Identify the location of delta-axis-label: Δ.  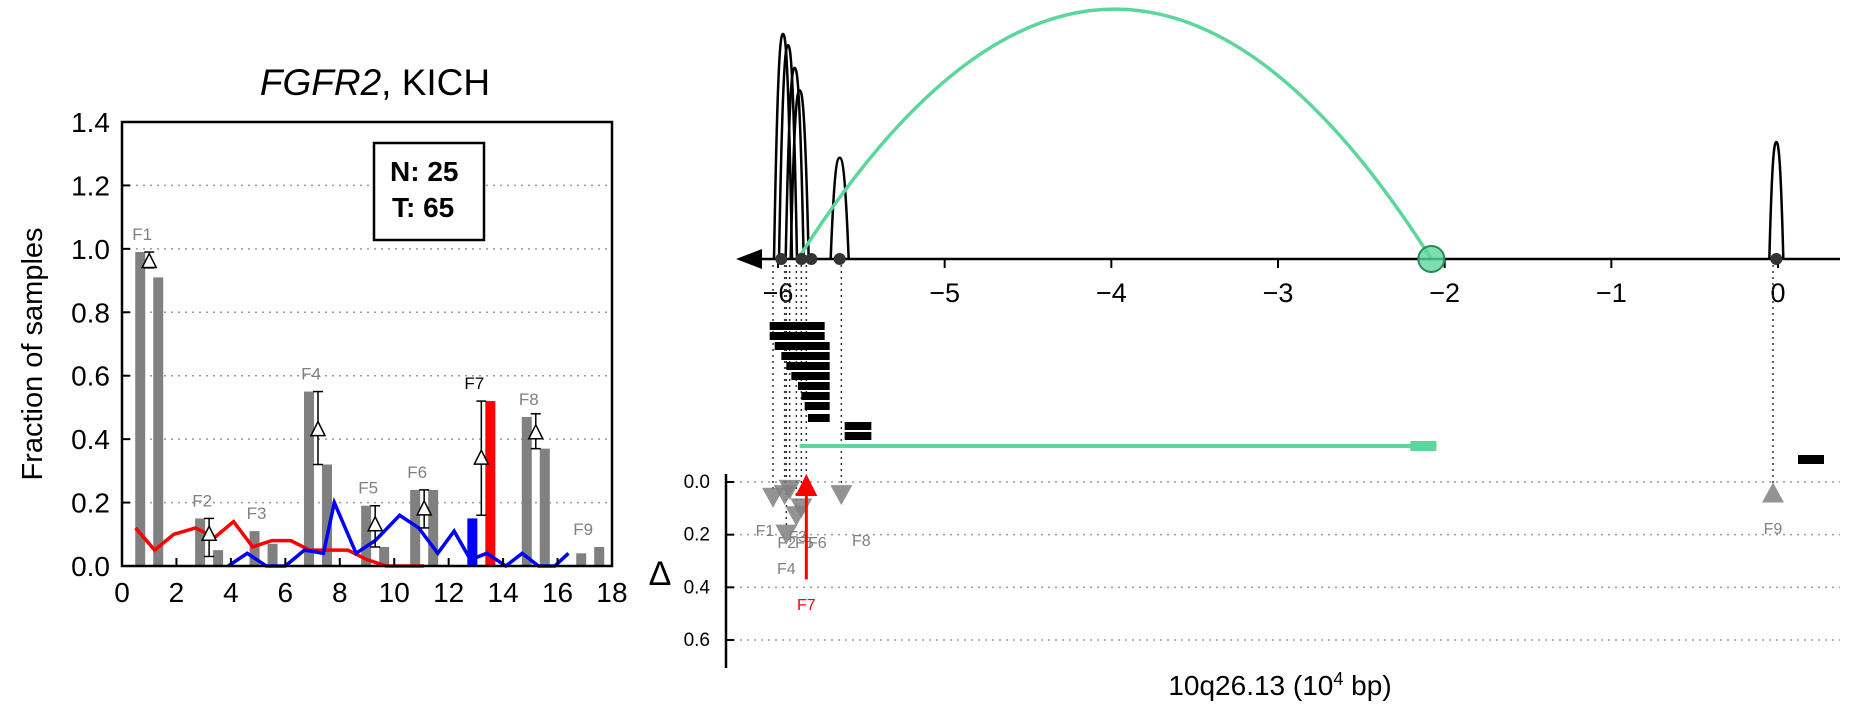
(660, 574).